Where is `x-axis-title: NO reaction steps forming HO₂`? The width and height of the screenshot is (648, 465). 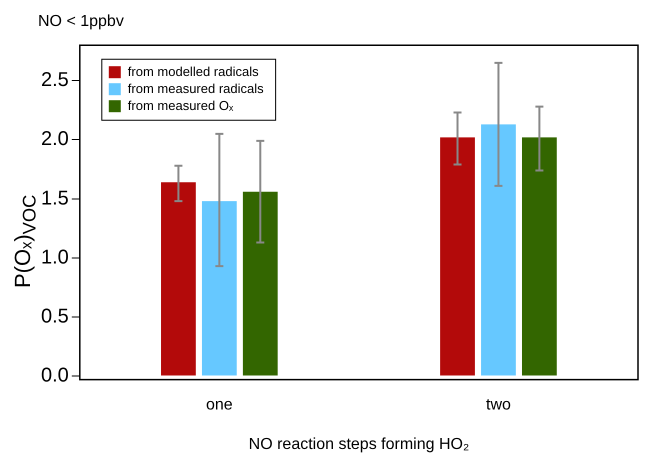 x-axis-title: NO reaction steps forming HO₂ is located at coordinates (359, 444).